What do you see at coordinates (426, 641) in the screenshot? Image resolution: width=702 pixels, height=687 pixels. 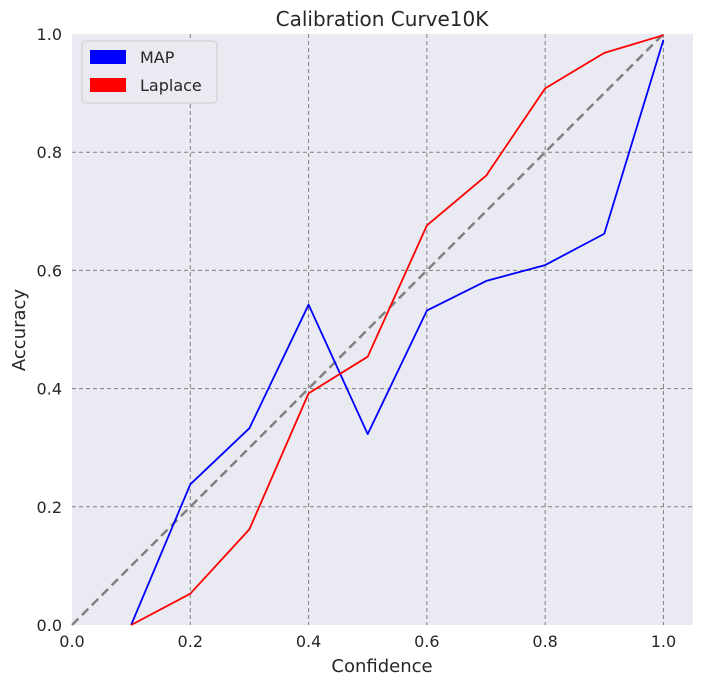 I see `x-tick-label: 0.6` at bounding box center [426, 641].